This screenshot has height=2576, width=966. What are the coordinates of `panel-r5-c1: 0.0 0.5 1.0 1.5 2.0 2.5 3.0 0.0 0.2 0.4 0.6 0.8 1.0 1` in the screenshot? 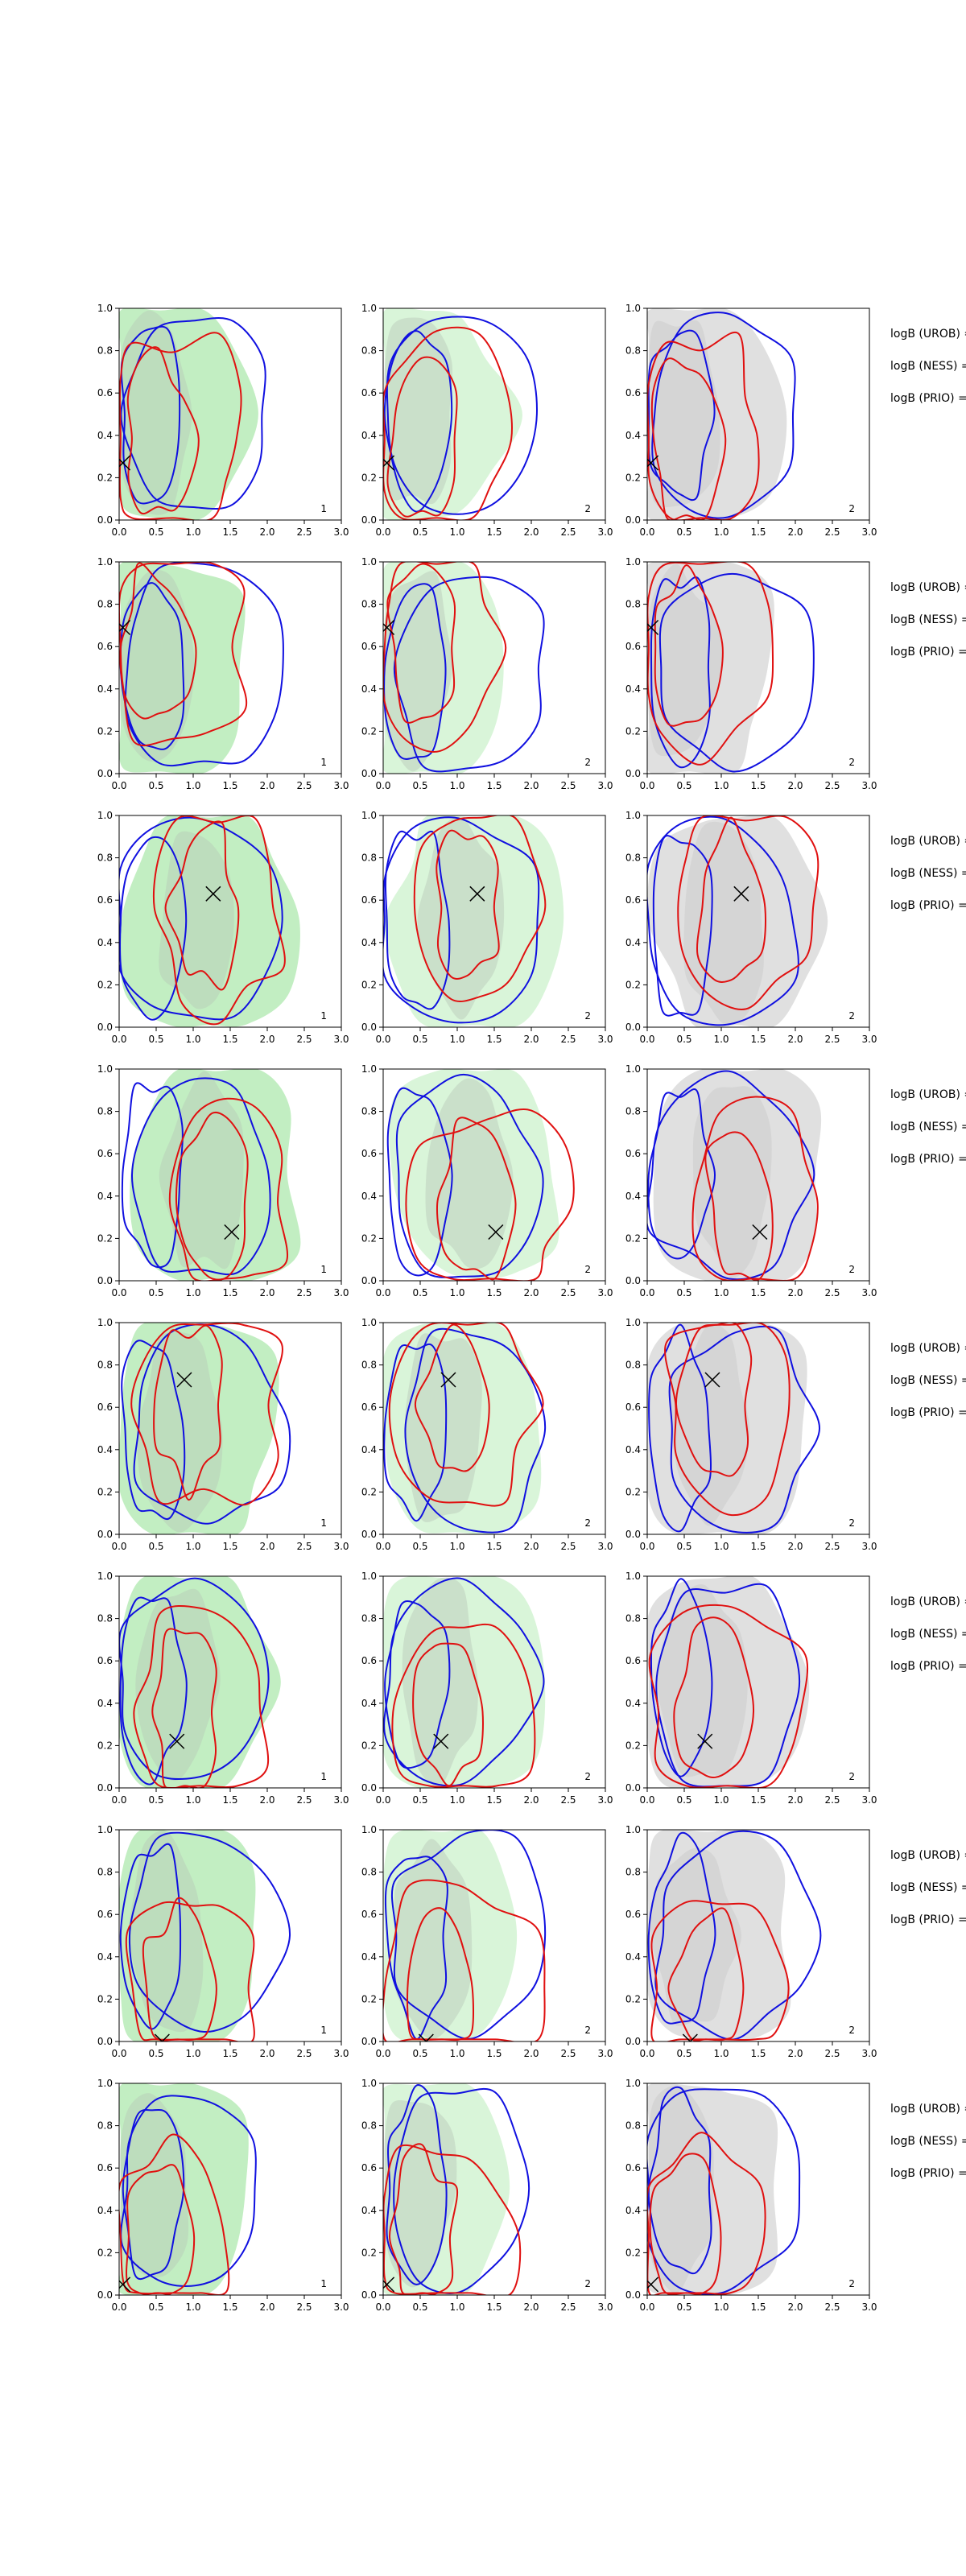 It's located at (223, 1434).